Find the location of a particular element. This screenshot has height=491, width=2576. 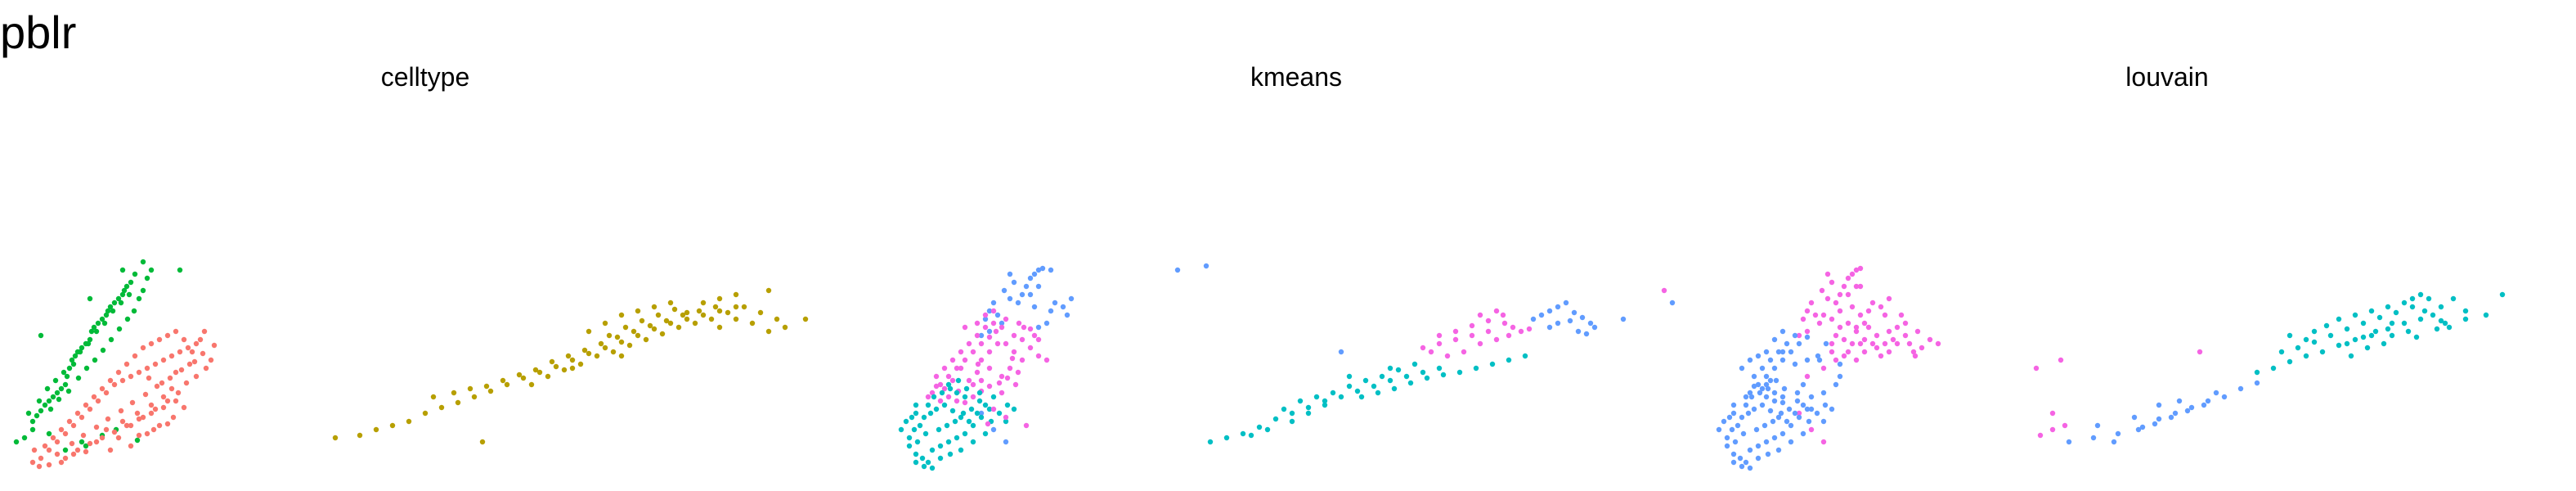

points-kmeans is located at coordinates (1287, 367).